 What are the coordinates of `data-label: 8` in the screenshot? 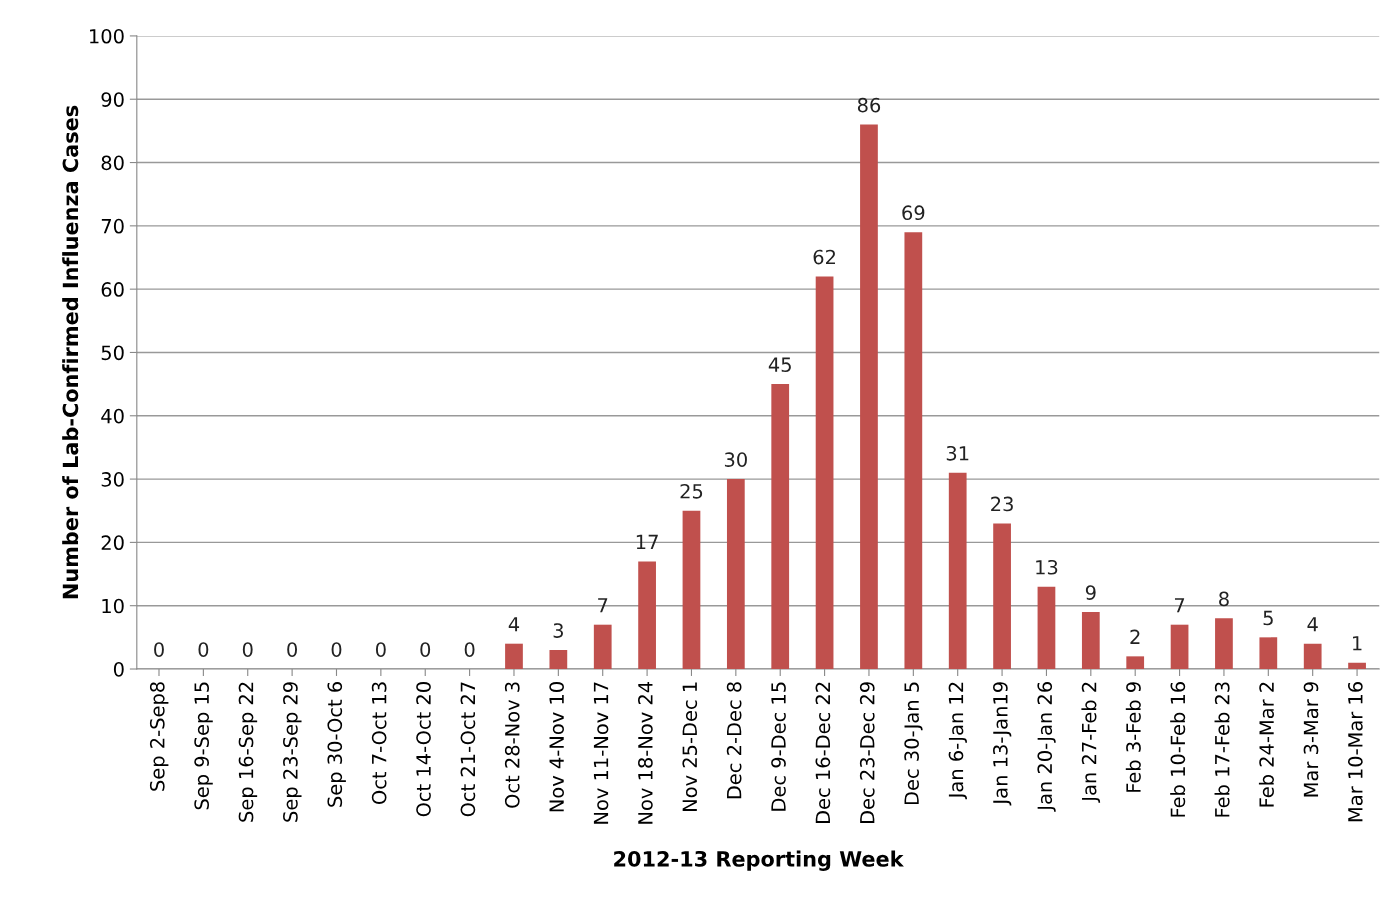 It's located at (1224, 599).